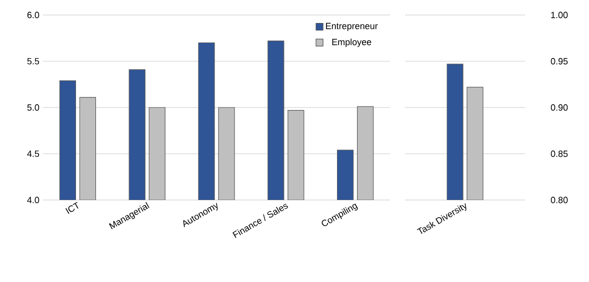  I want to click on y-tick-label: 0.80, so click(559, 200).